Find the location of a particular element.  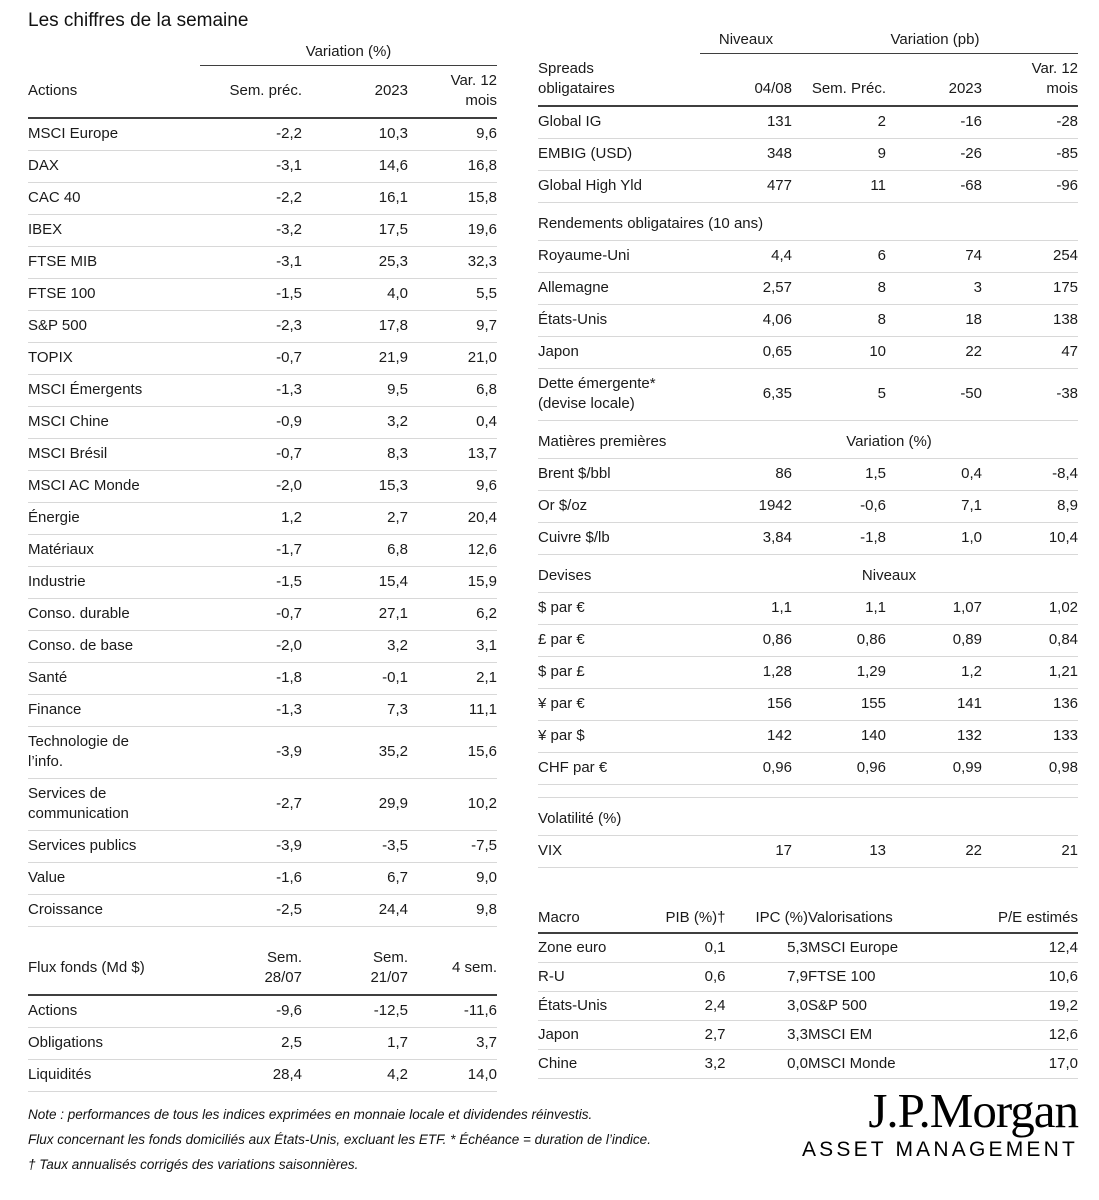

col-header-sem-2807: Sem. 28/07 is located at coordinates (251, 969).